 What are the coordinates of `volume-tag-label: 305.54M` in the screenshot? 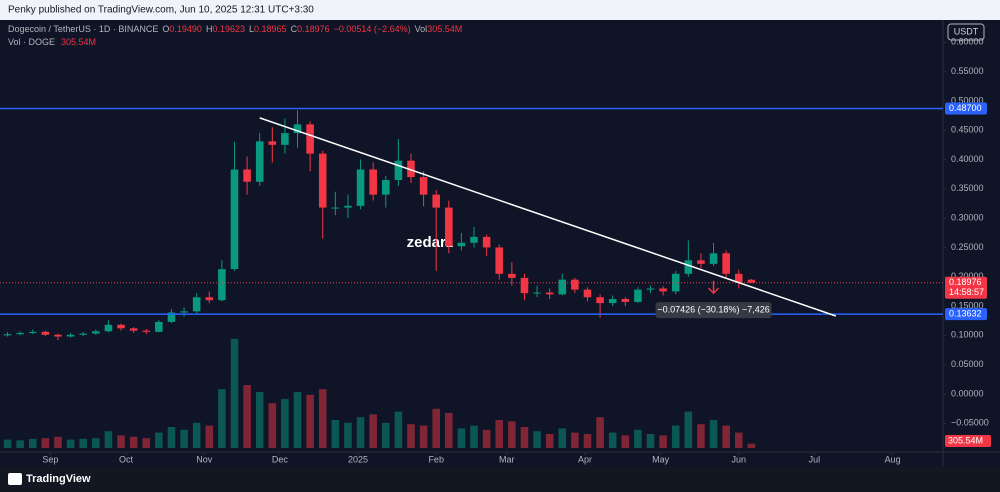 It's located at (965, 440).